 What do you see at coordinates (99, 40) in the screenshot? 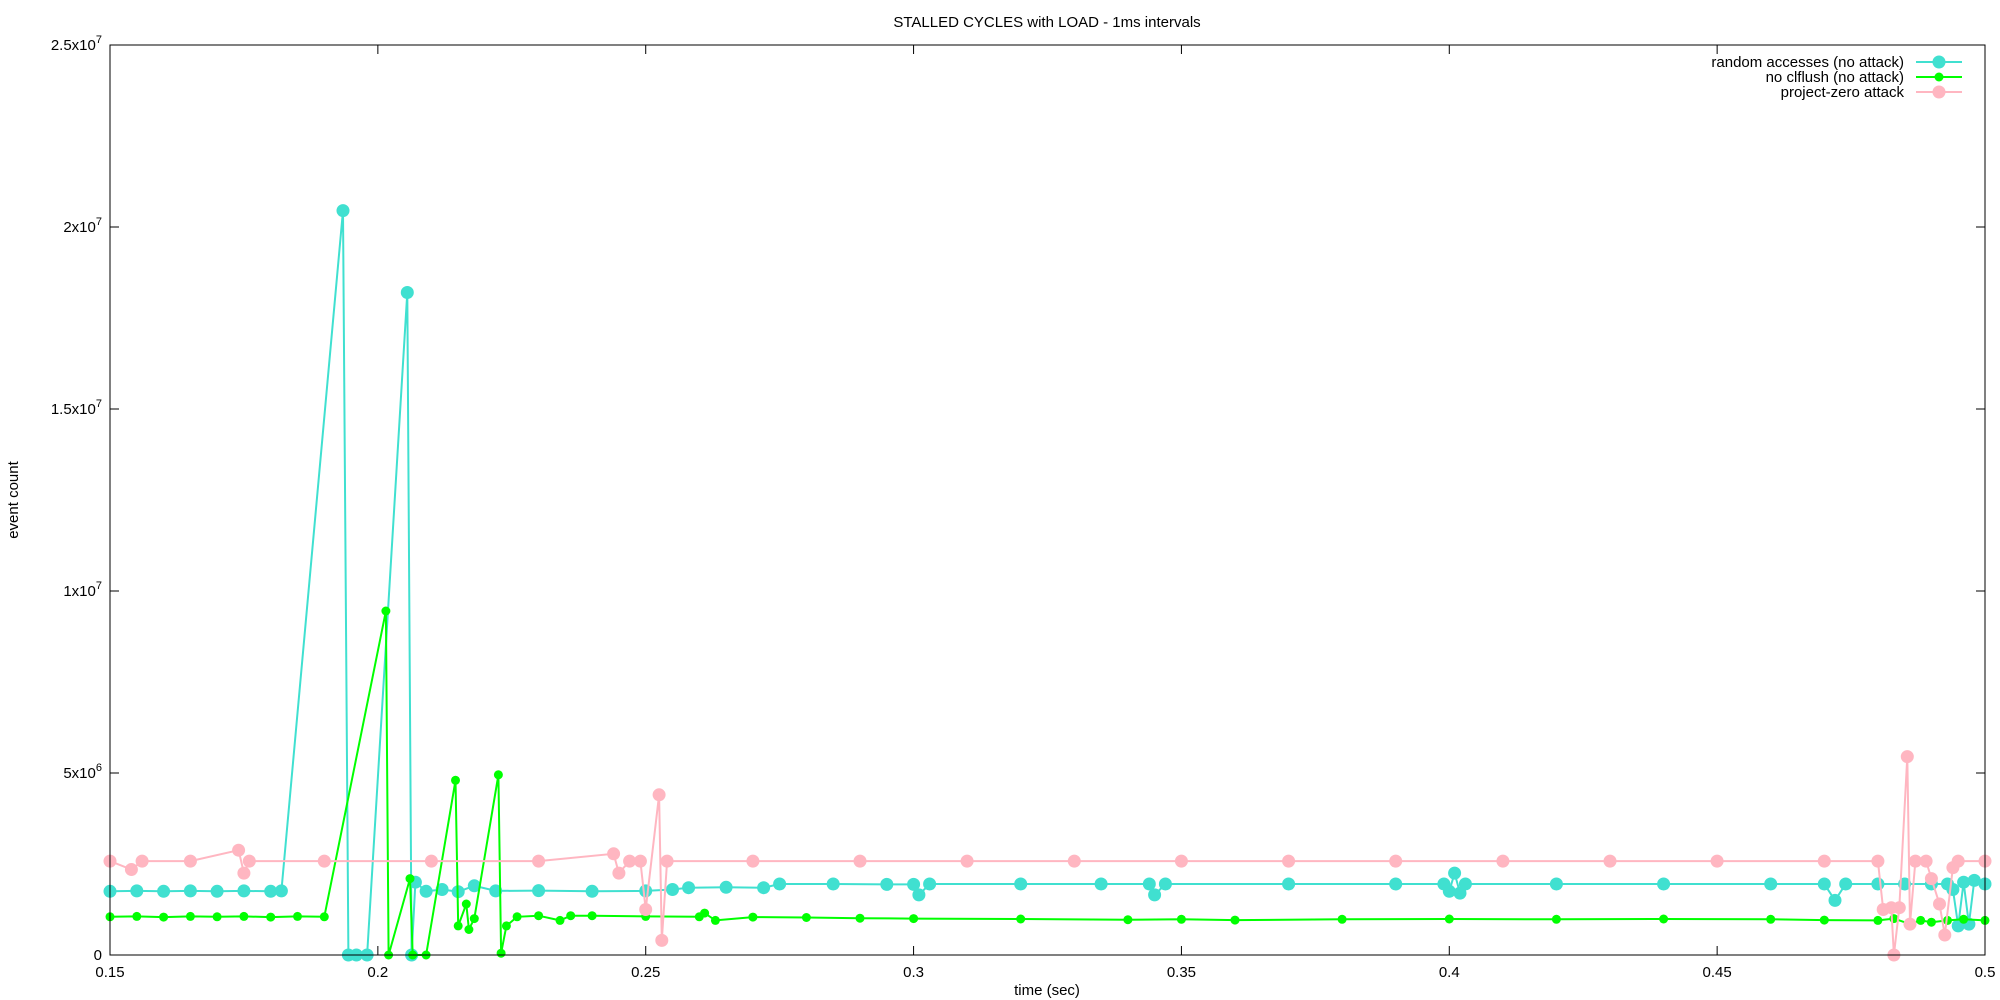
I see `y-tick-exponent: 7` at bounding box center [99, 40].